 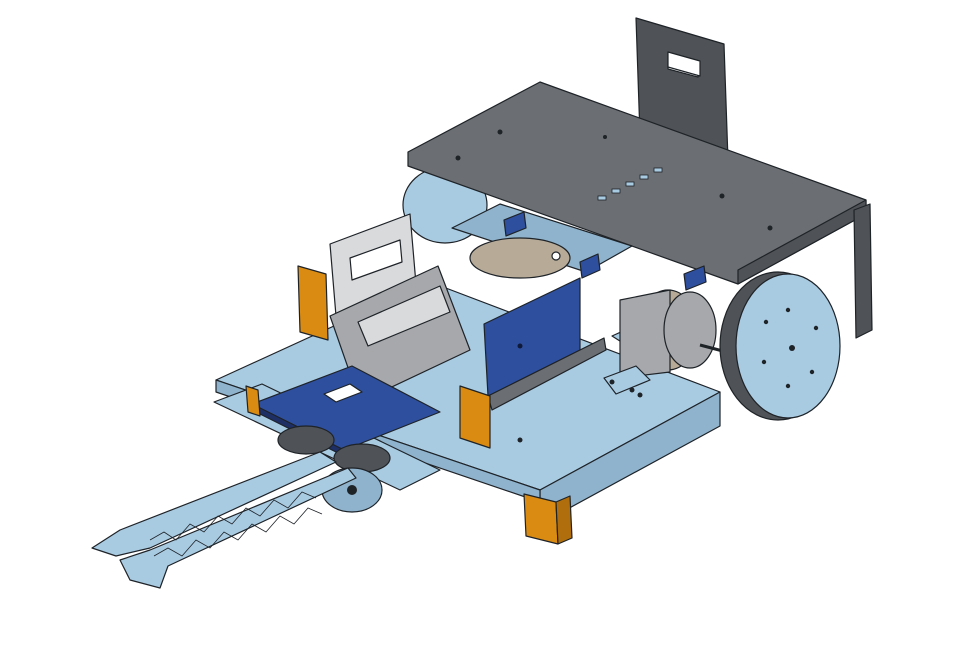 I want to click on blue-panel, so click(x=545, y=344).